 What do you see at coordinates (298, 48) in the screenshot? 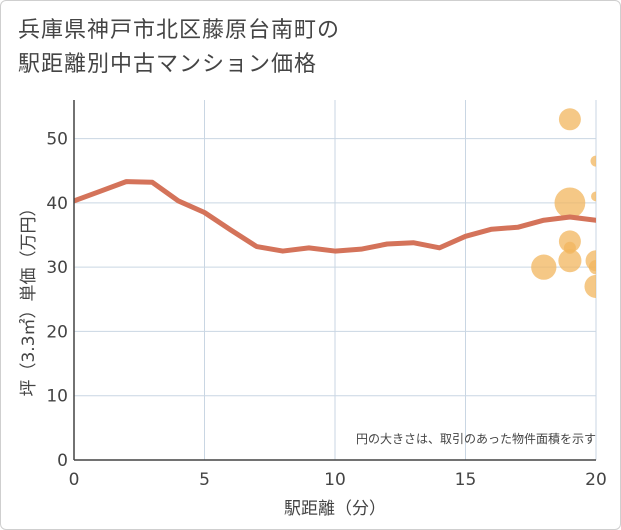
I see `chart-title: 兵庫県神戸市北区藤原台南町の 駅距離別中古マンション価格` at bounding box center [298, 48].